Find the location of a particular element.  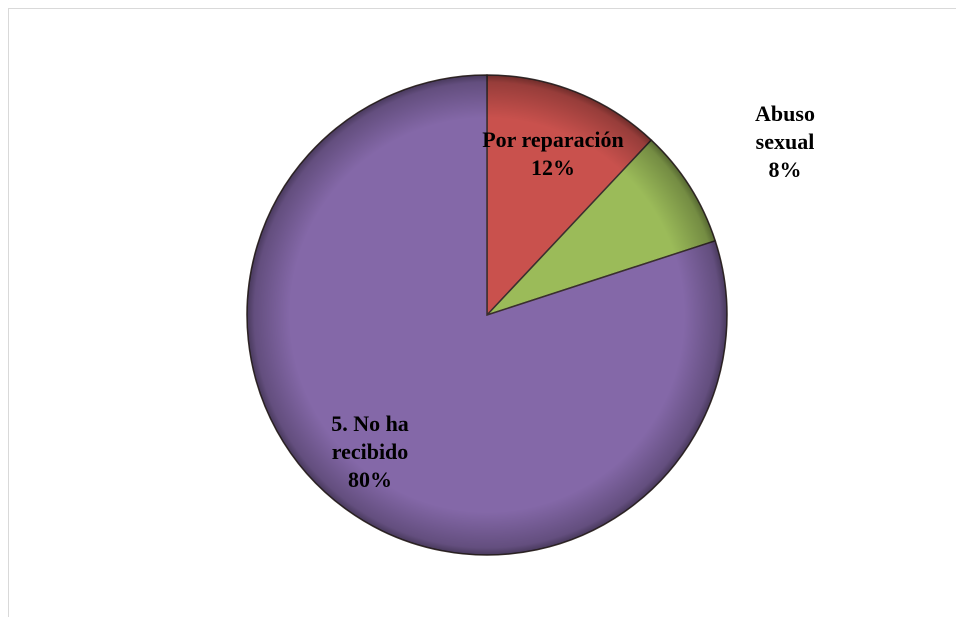

category-label: Por reparación is located at coordinates (553, 139).